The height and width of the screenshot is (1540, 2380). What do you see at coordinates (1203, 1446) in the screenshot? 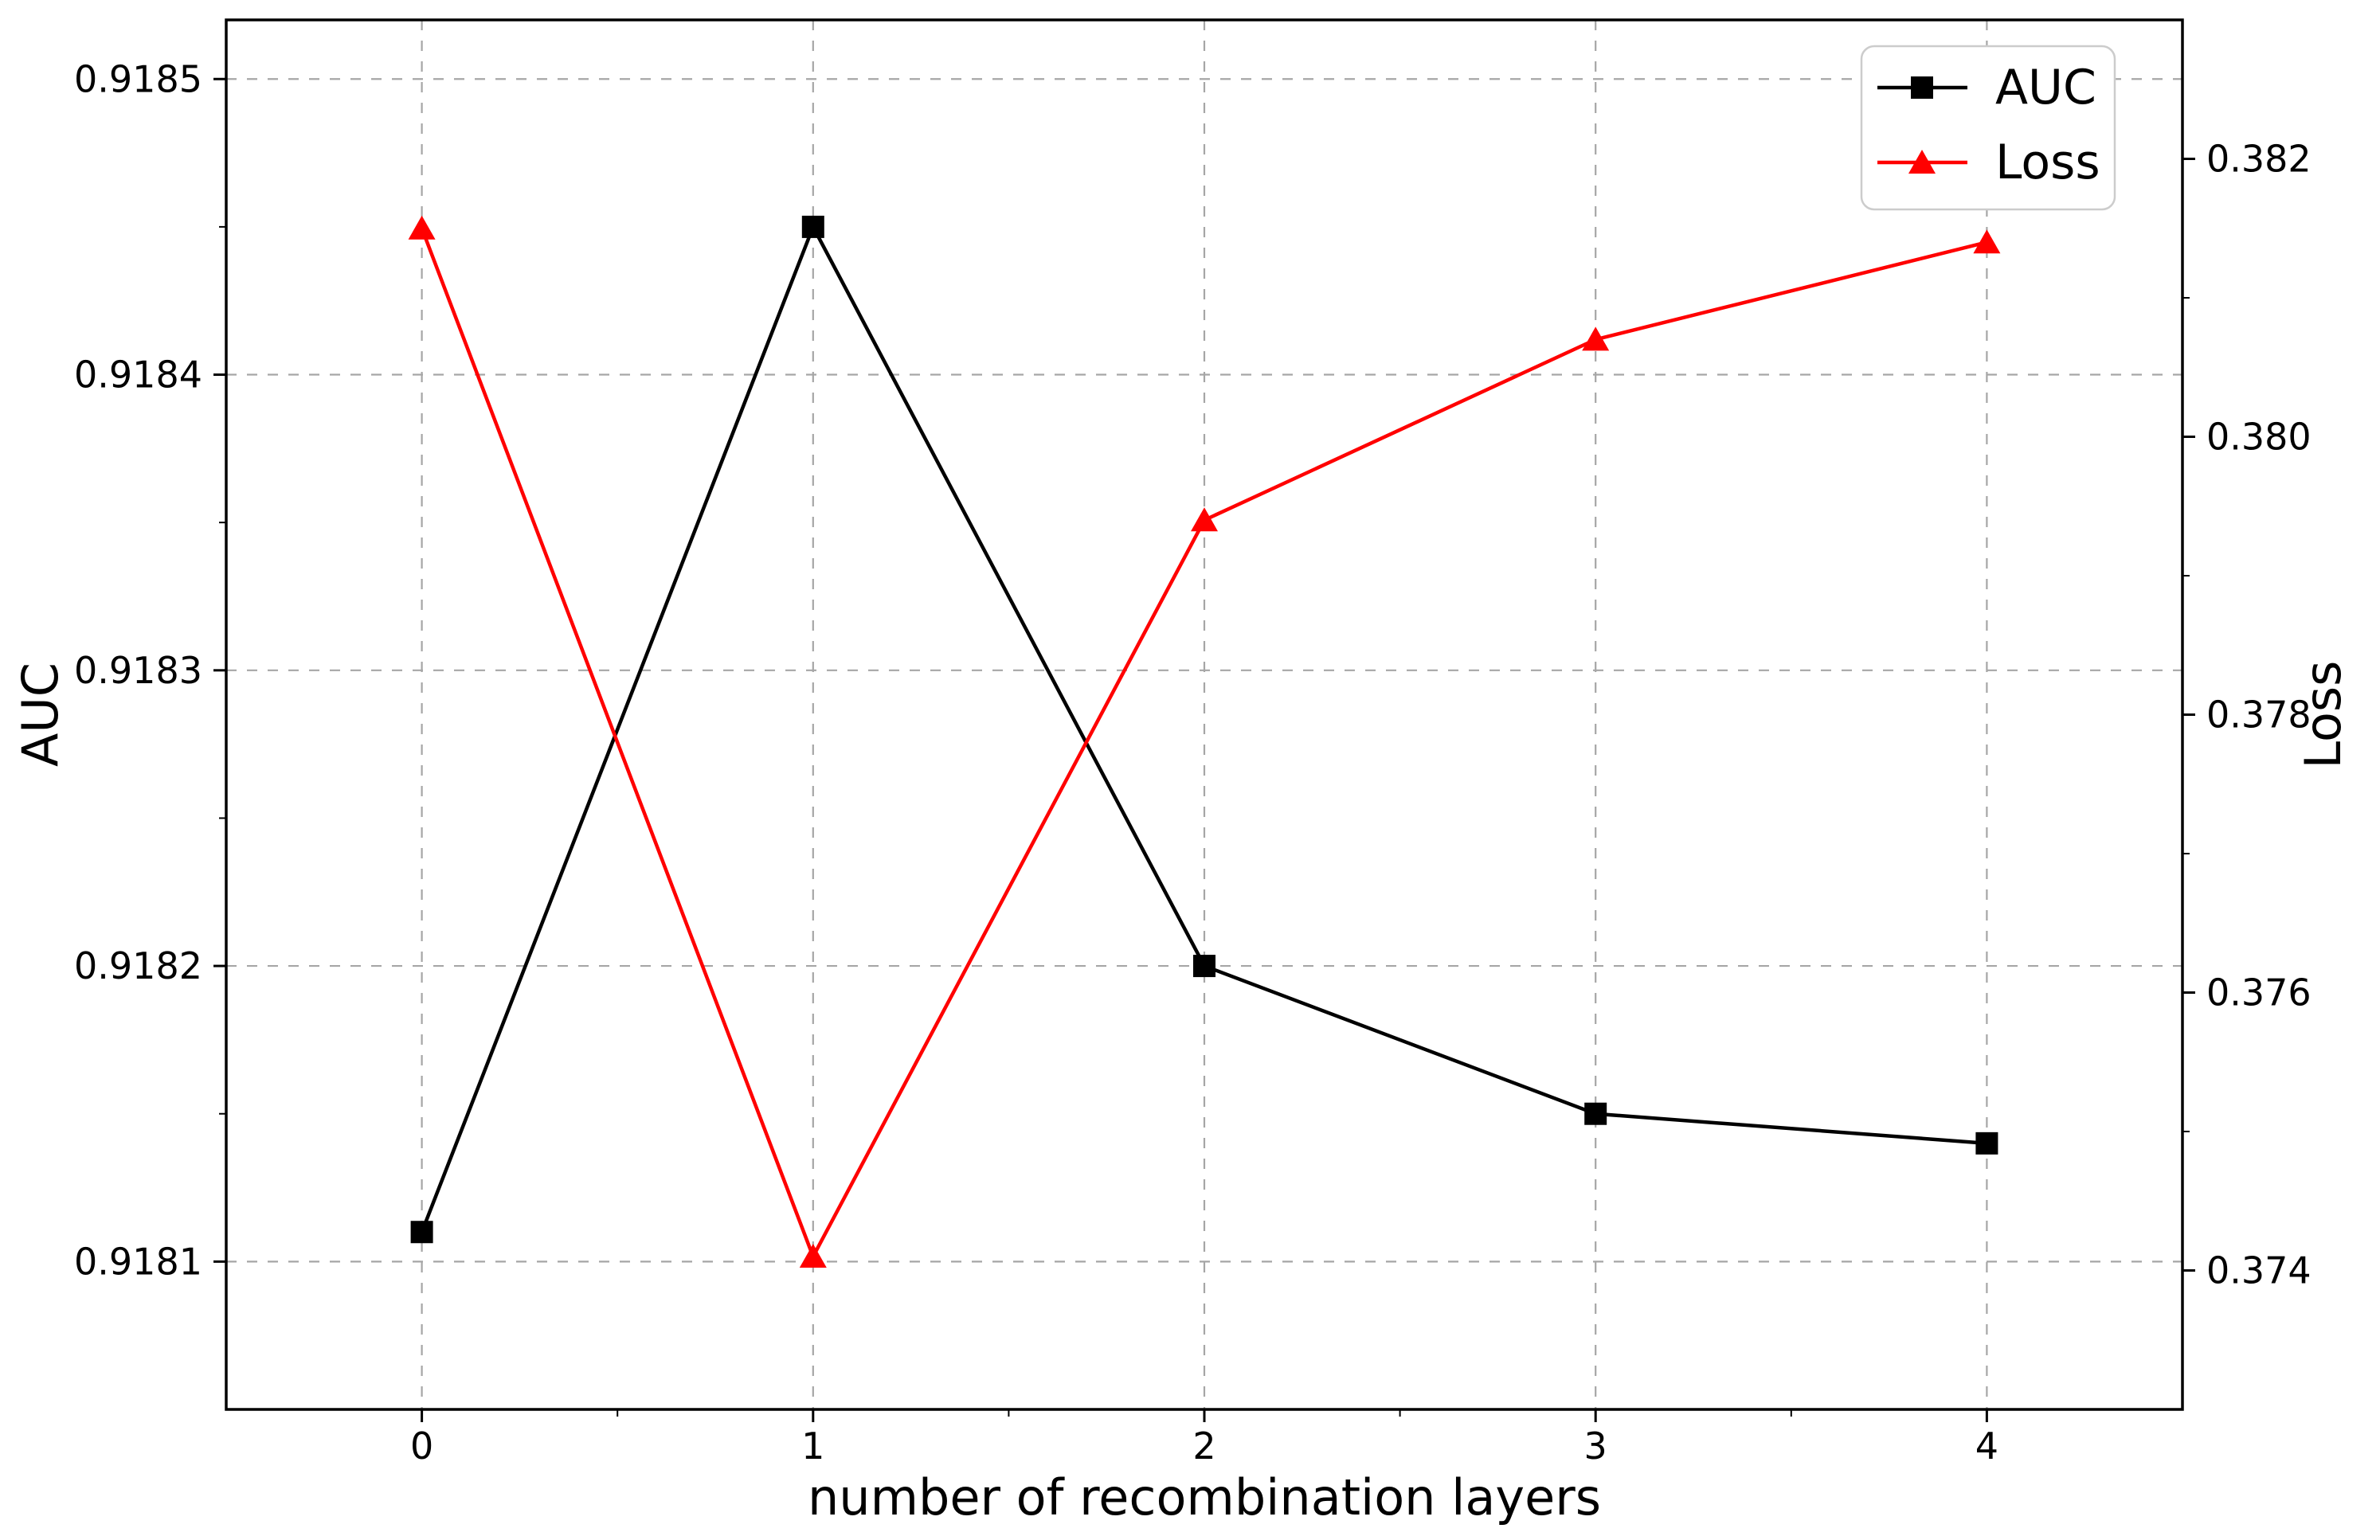
I see `x-axis-tick-label: 2` at bounding box center [1203, 1446].